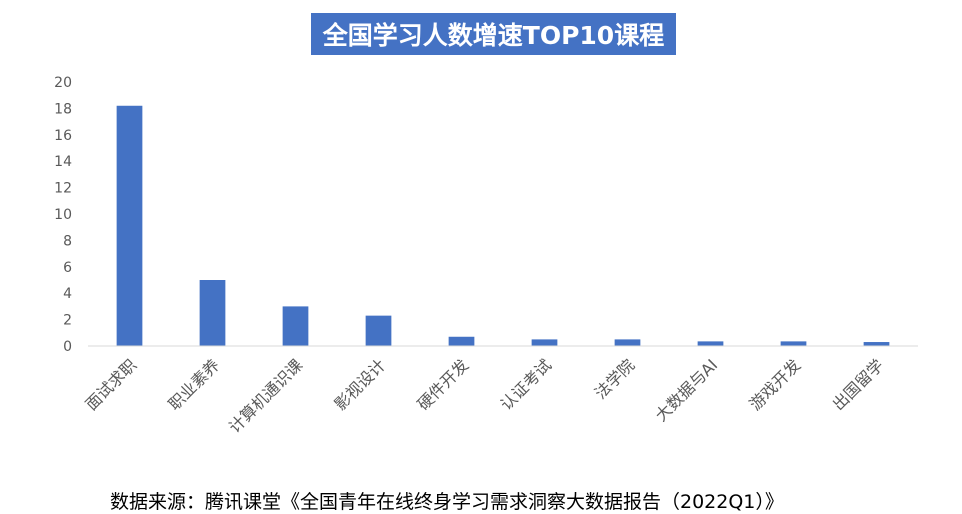 This screenshot has width=962, height=514. What do you see at coordinates (194, 384) in the screenshot?
I see `x-tick-label: 职业素养` at bounding box center [194, 384].